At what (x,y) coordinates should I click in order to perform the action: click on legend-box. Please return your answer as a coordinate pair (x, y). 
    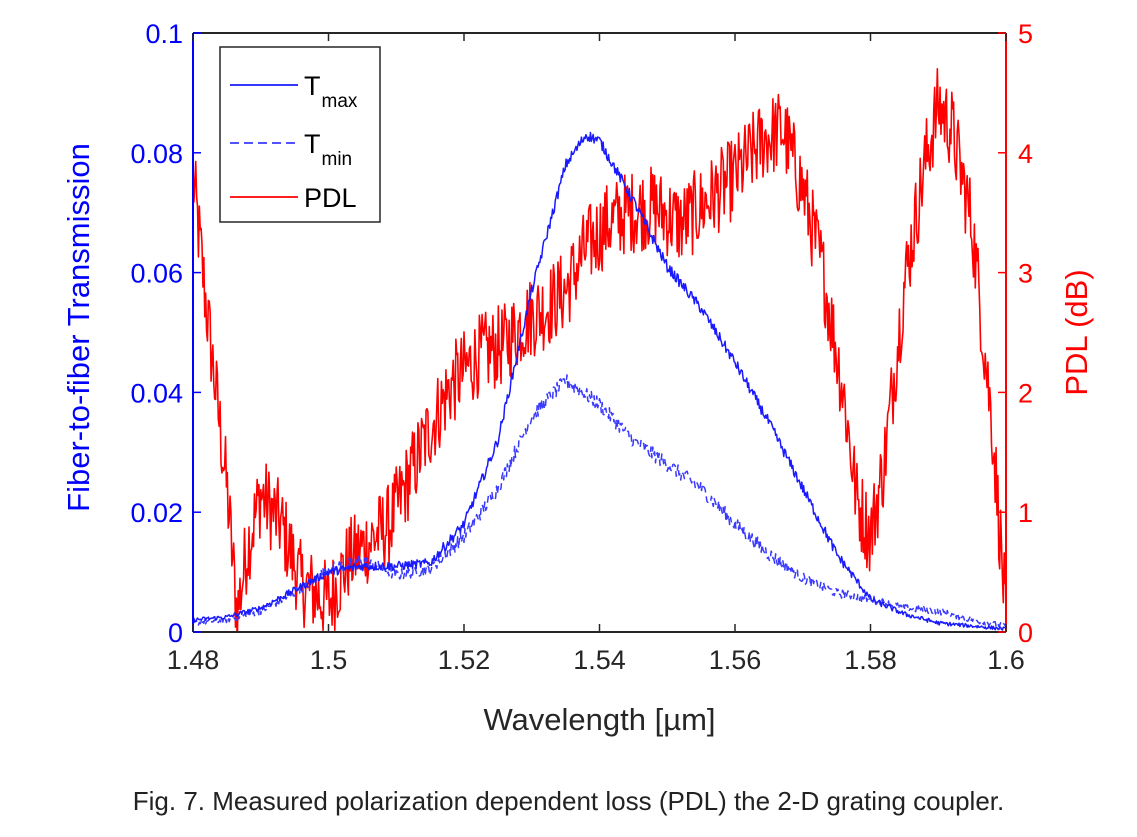
    Looking at the image, I should click on (300, 134).